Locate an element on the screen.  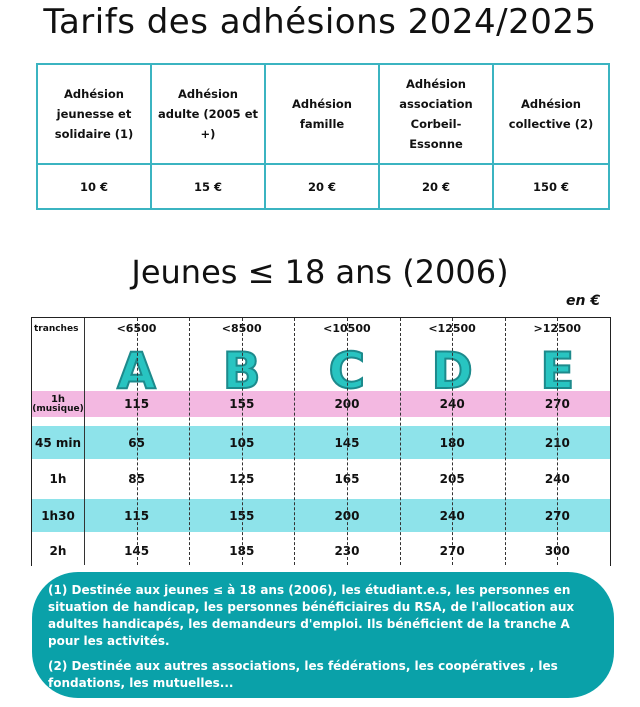
adhesion-price: 15 € is located at coordinates (209, 186).